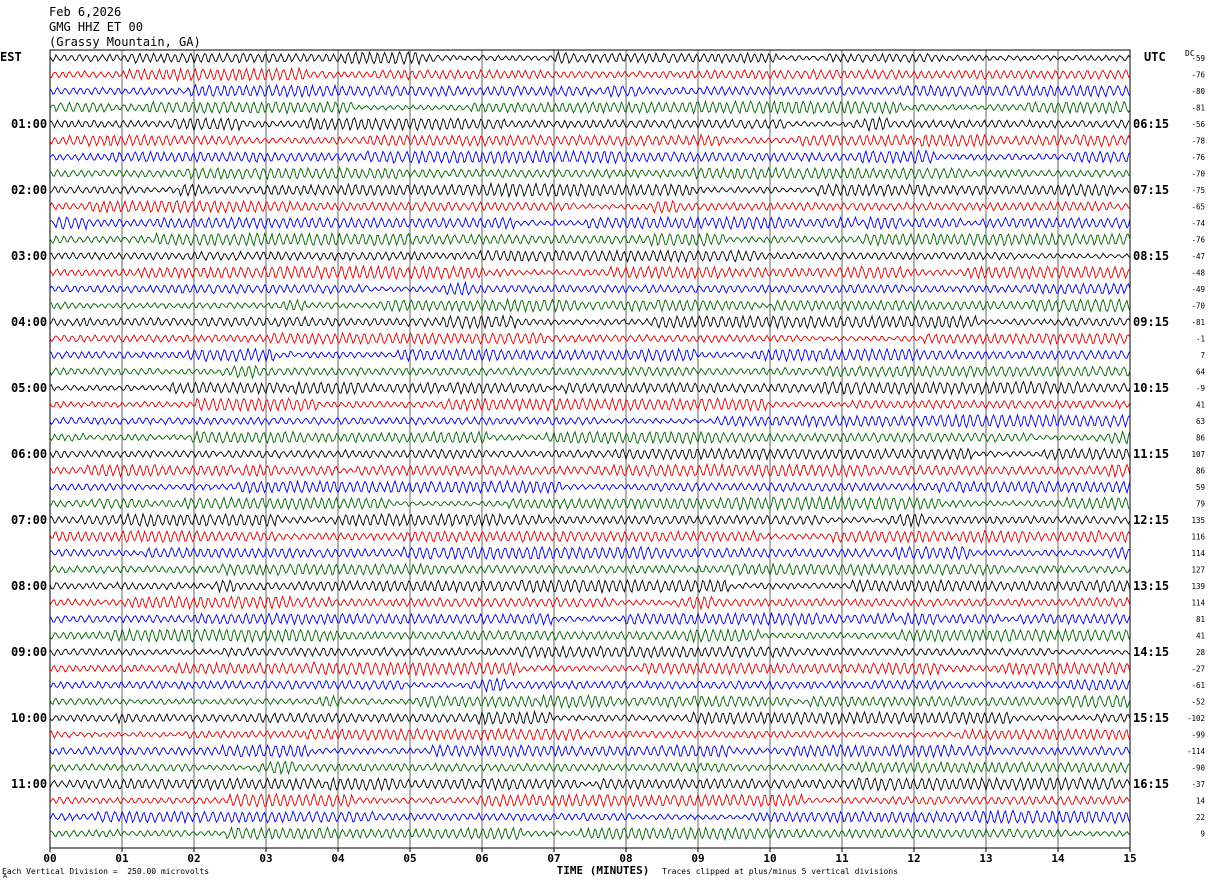 Image resolution: width=1210 pixels, height=886 pixels. Describe the element at coordinates (1196, 718) in the screenshot. I see `dc-offset-label: -102` at that location.